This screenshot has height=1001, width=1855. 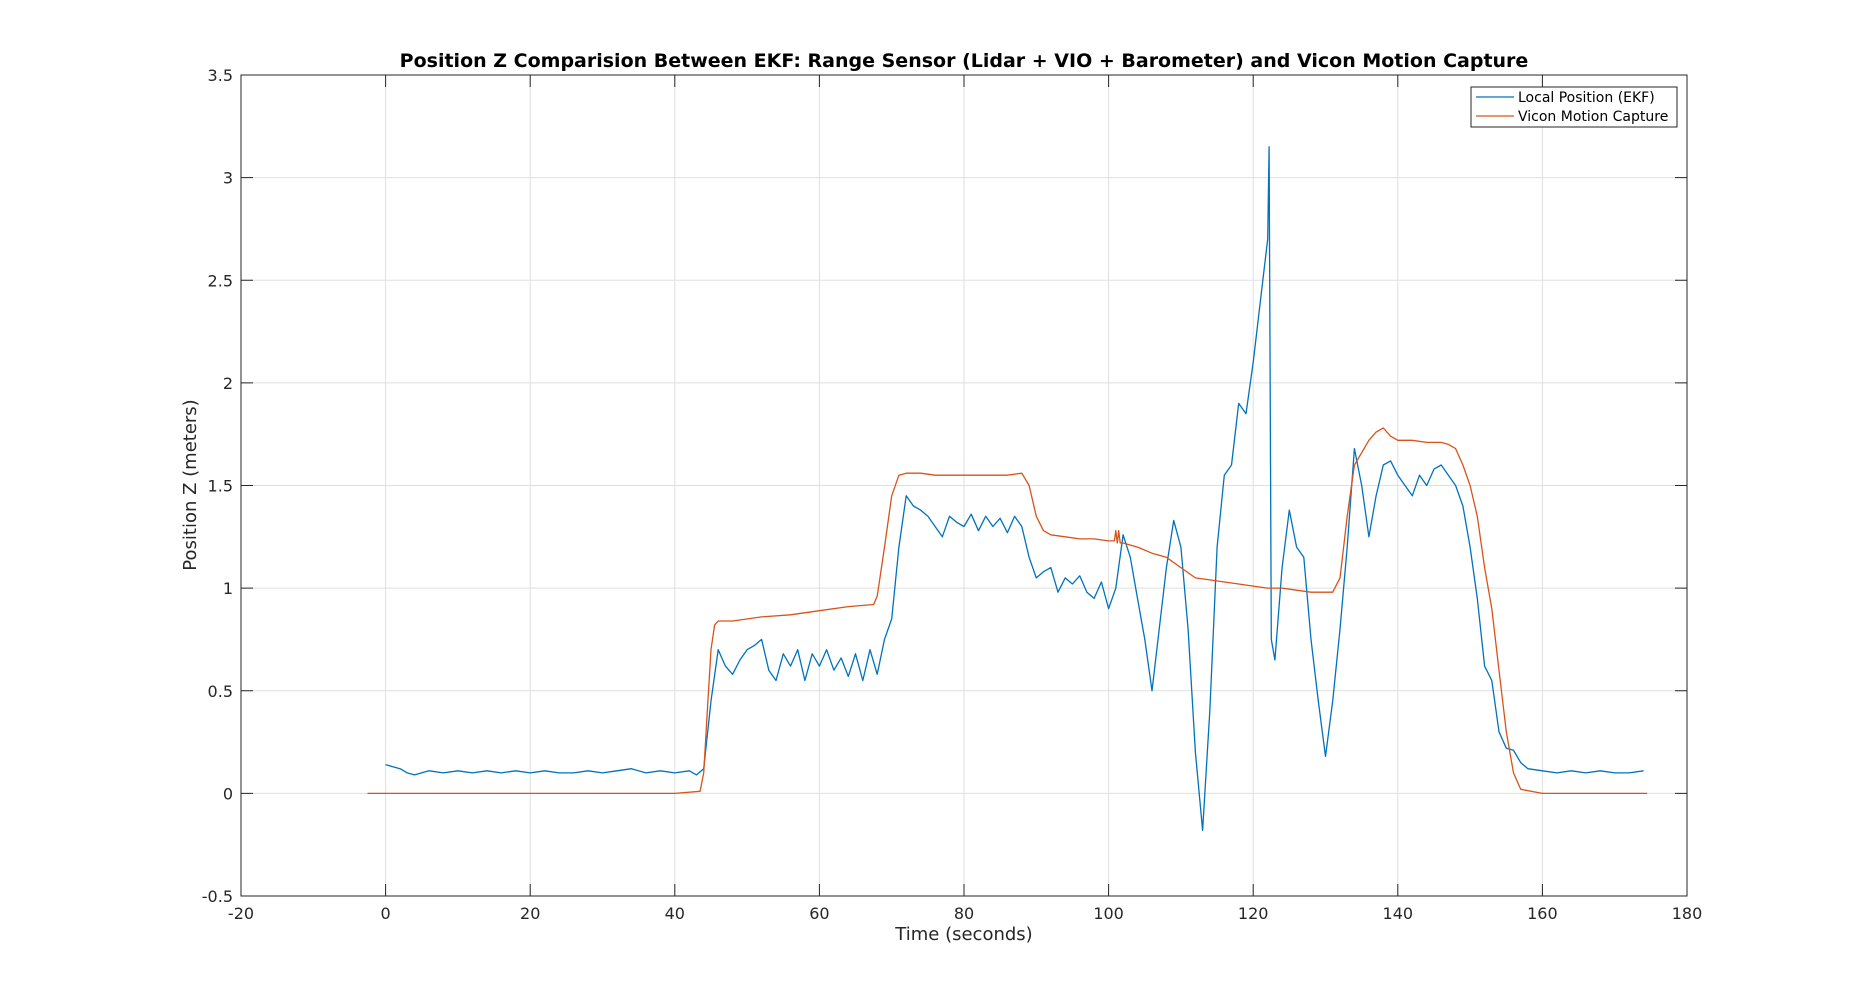 What do you see at coordinates (964, 913) in the screenshot?
I see `x-tick-label: 80` at bounding box center [964, 913].